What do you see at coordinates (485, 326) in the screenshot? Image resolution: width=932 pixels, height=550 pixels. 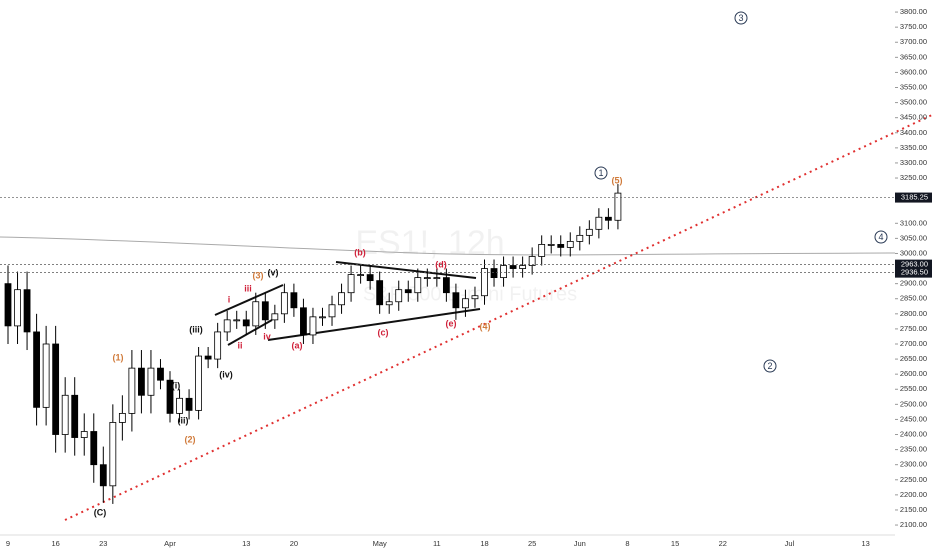 I see `wave-label: (4)` at bounding box center [485, 326].